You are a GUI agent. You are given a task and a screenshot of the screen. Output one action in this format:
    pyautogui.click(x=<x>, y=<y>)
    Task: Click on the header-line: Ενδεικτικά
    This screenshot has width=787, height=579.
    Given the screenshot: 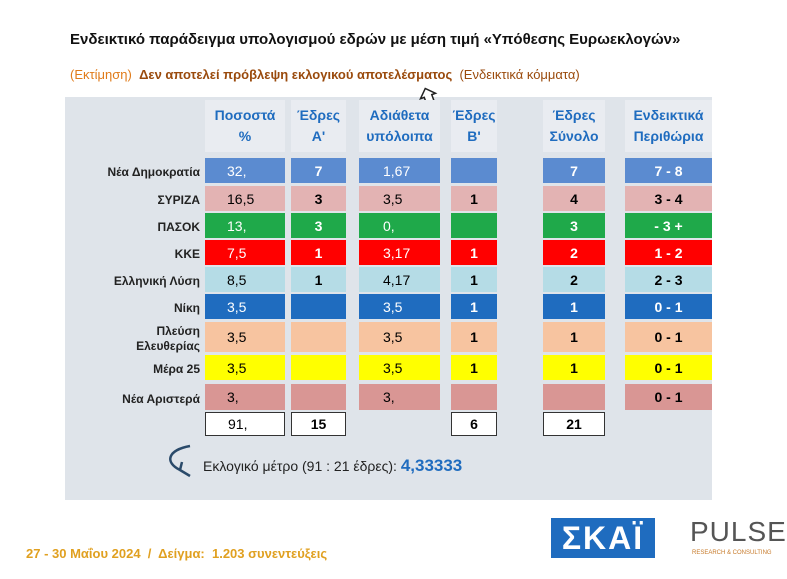 What is the action you would take?
    pyautogui.click(x=668, y=115)
    